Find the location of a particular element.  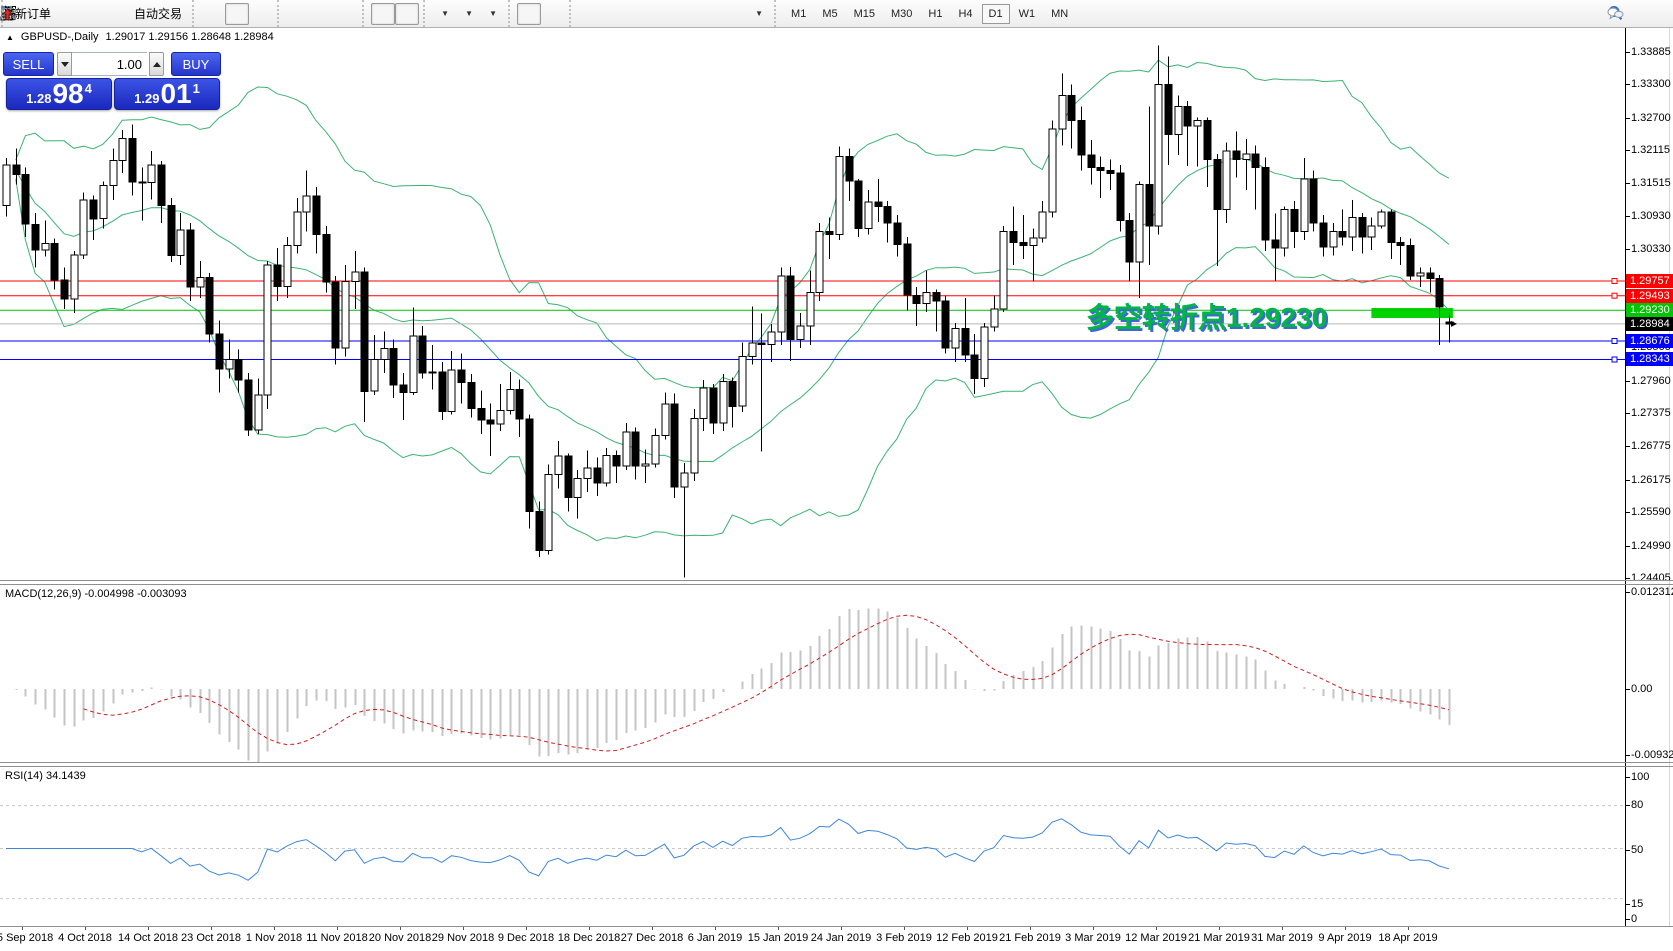

macd-histogram is located at coordinates (733, 685).